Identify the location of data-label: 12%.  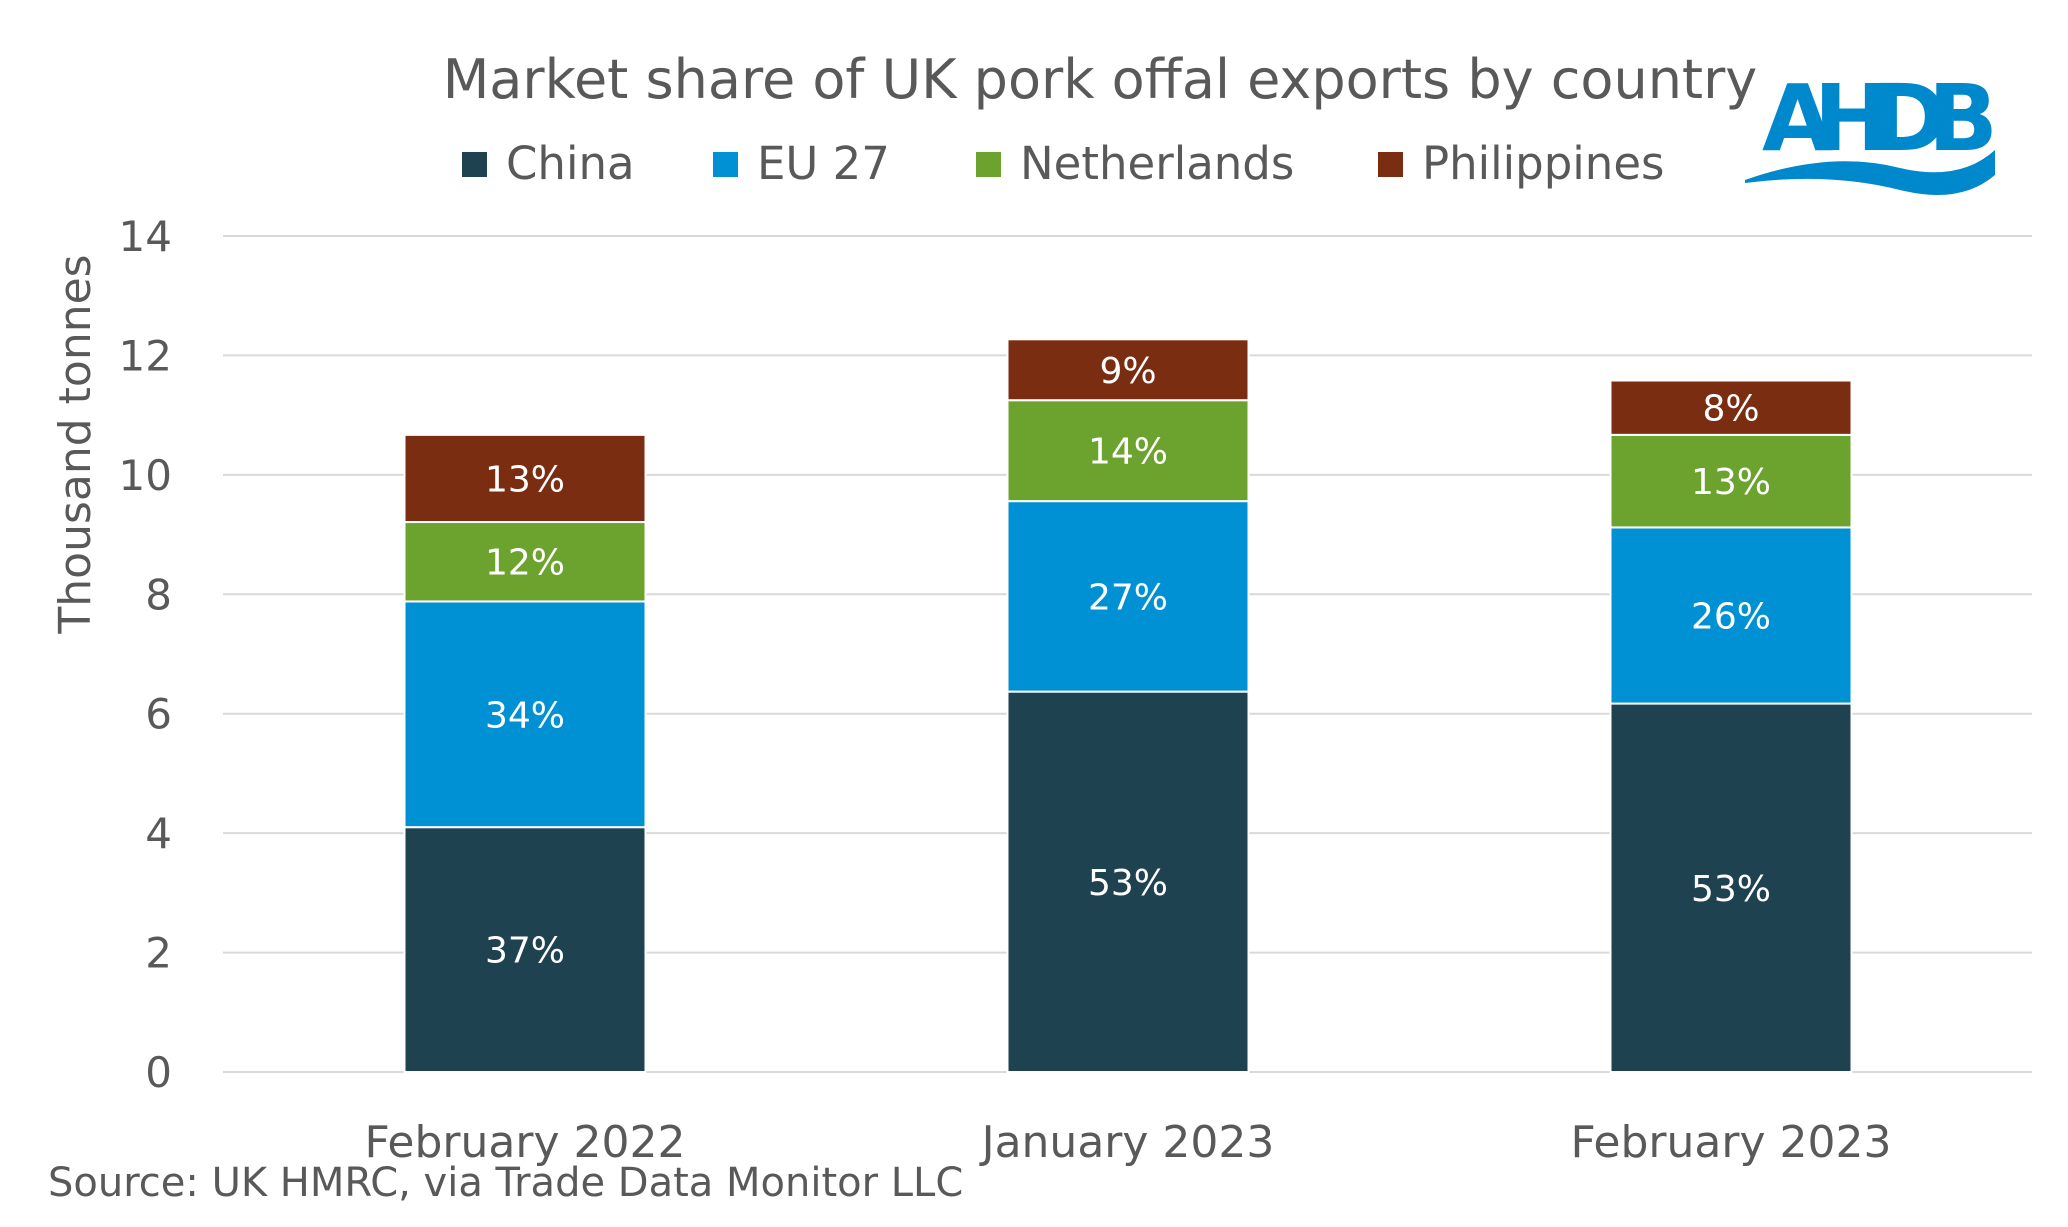
(525, 563).